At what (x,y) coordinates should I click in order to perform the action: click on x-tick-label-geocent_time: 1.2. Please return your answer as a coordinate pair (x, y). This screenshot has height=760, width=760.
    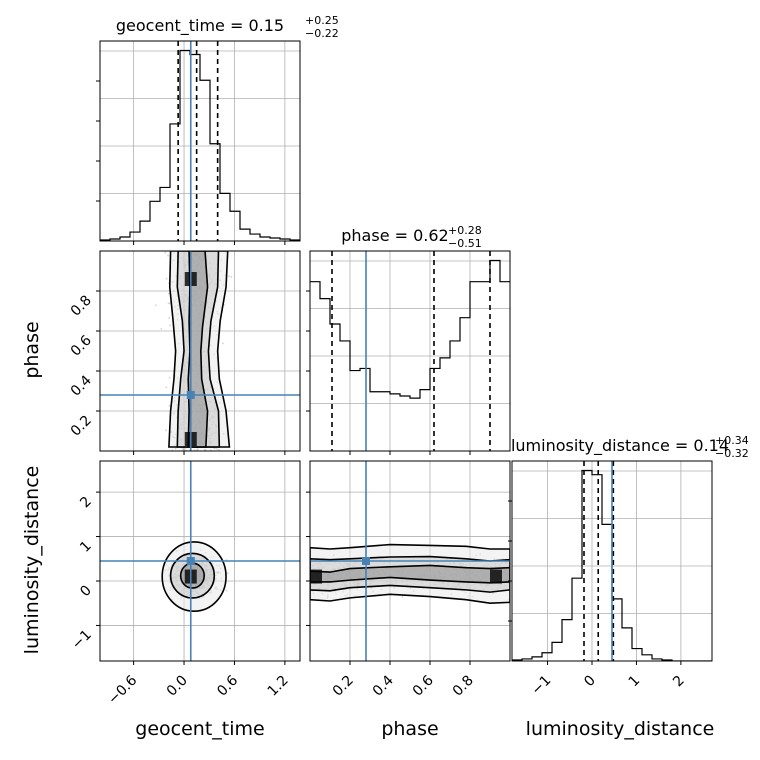
    Looking at the image, I should click on (278, 686).